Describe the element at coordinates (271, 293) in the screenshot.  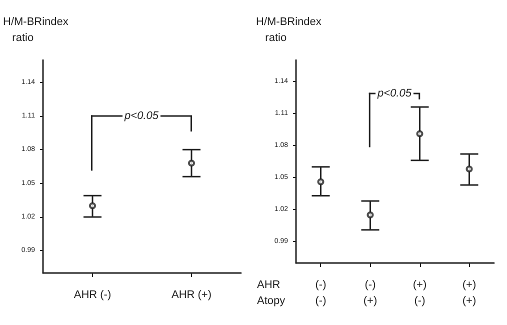
I see `x-axis-title: AHR Atopy` at that location.